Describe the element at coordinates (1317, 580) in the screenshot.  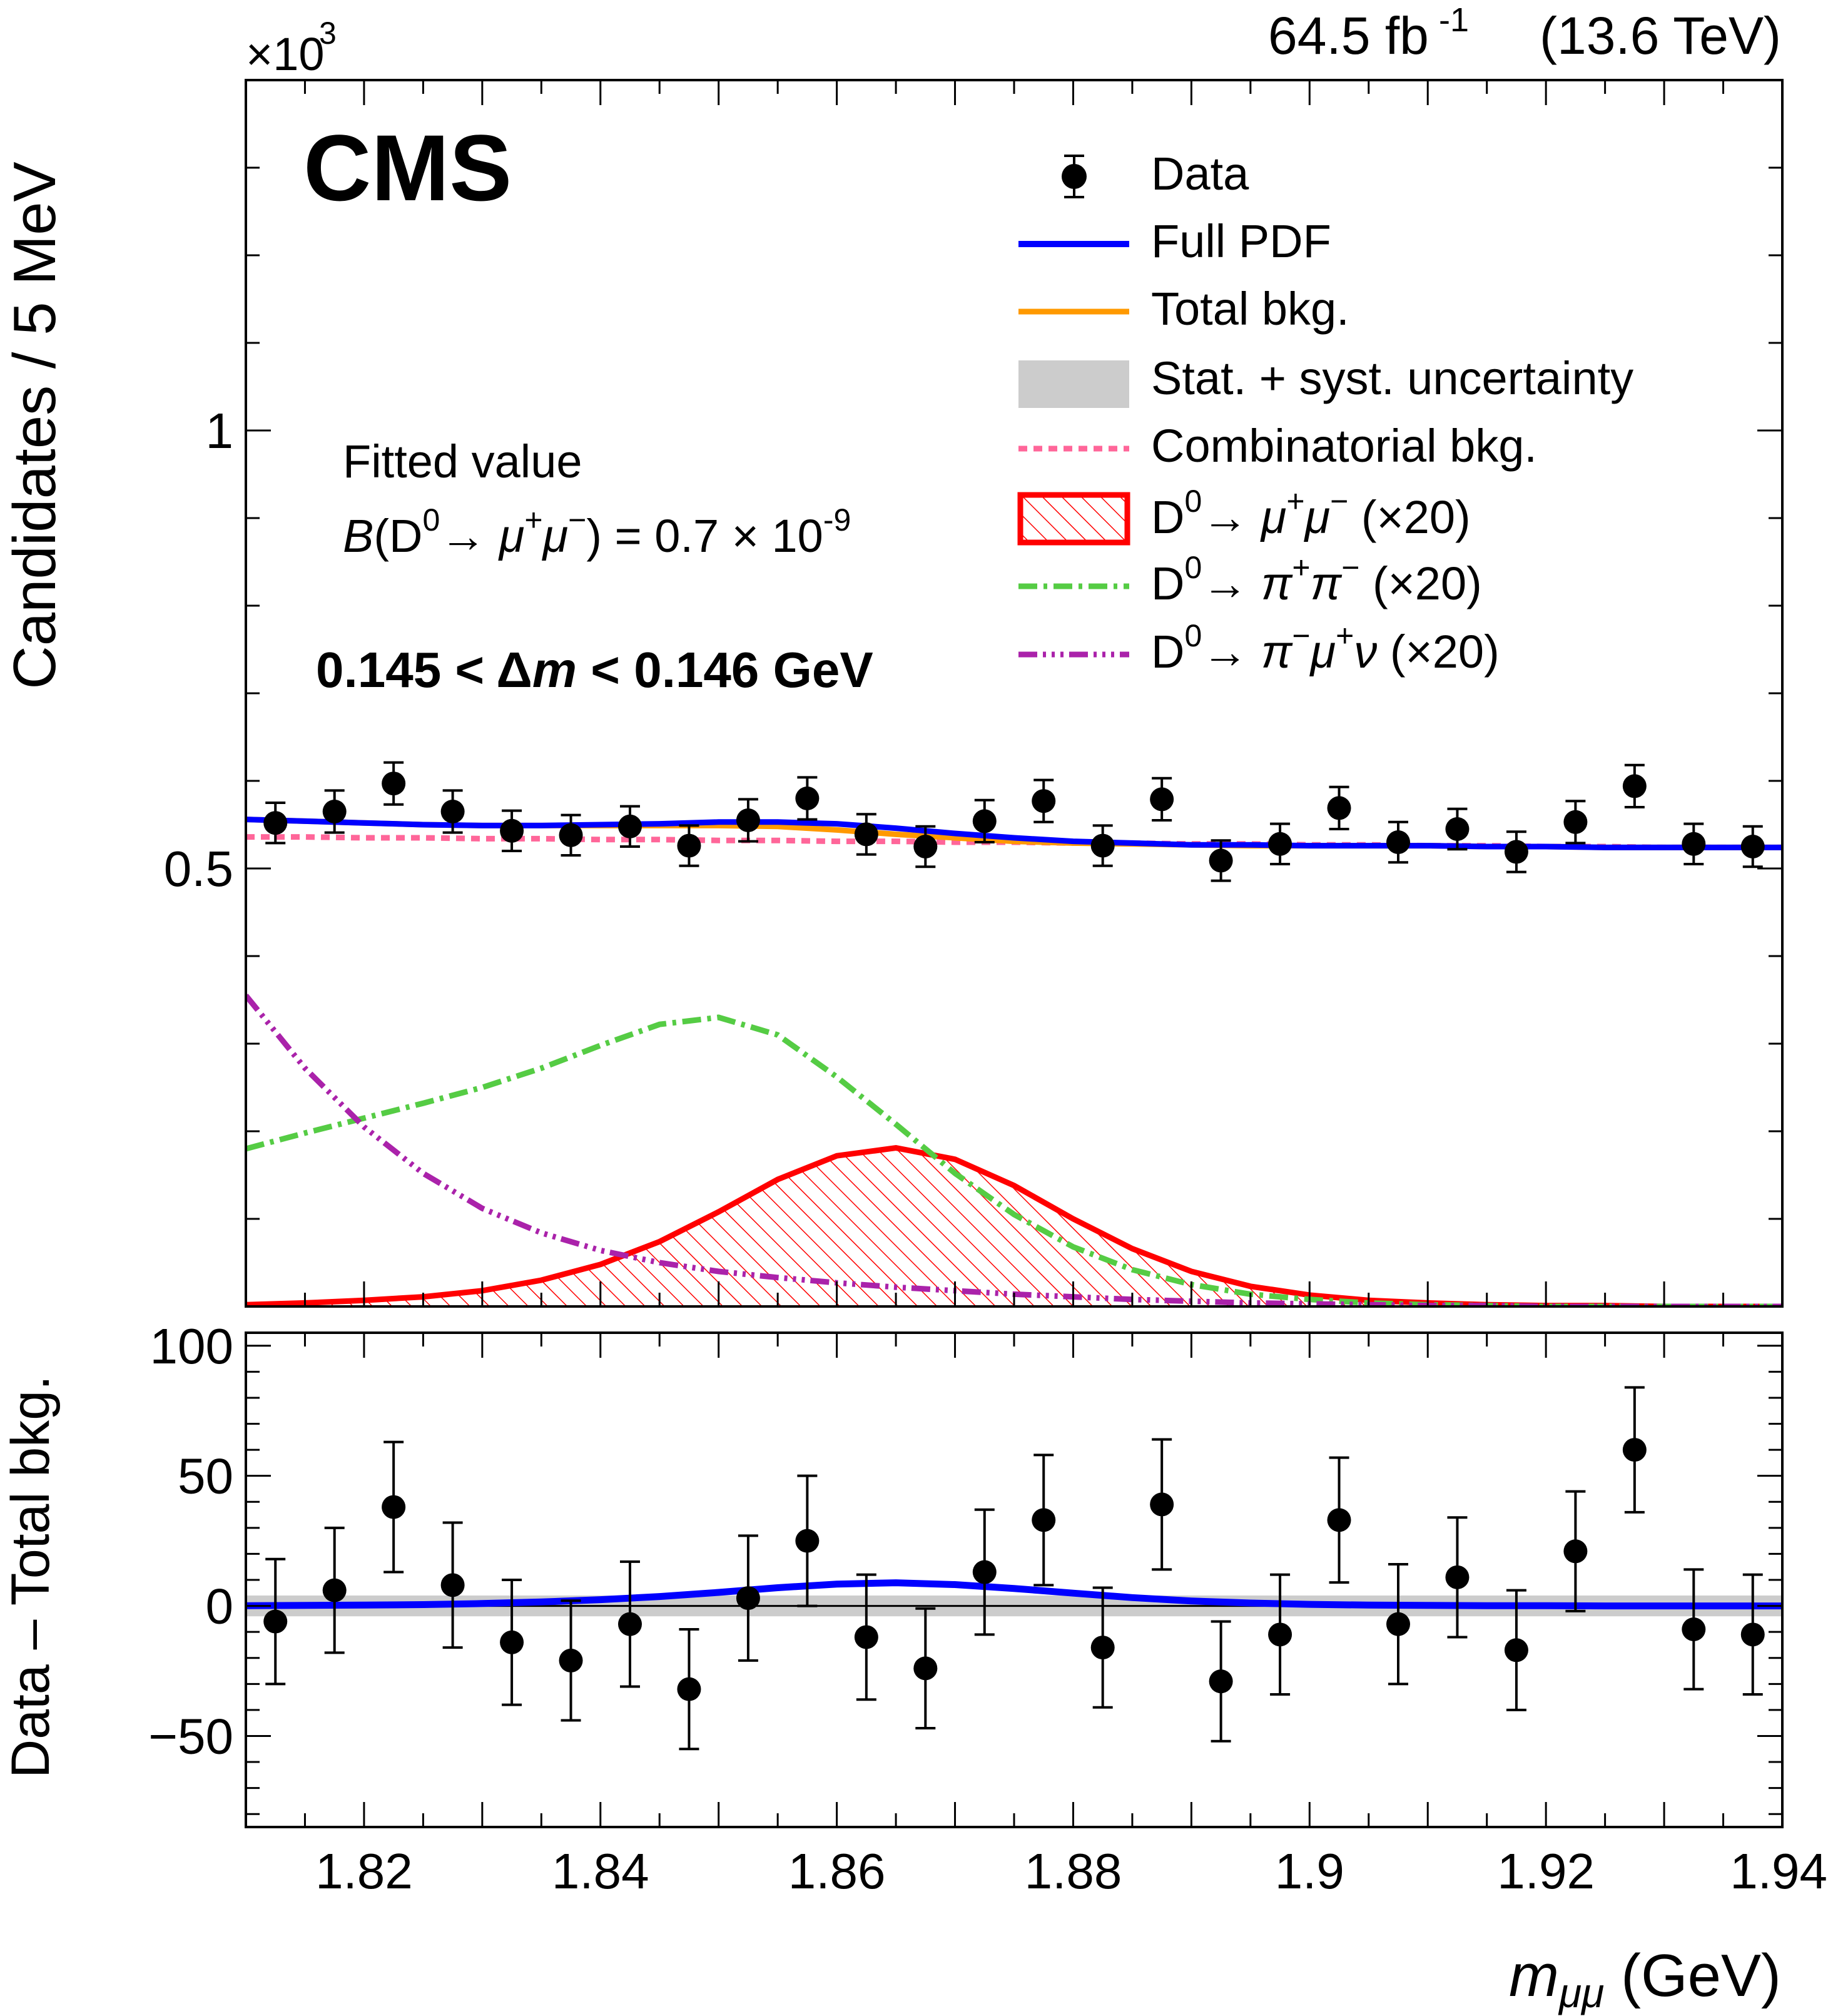
I see `legend-label-pipi: D0→ π+π− (×20)` at that location.